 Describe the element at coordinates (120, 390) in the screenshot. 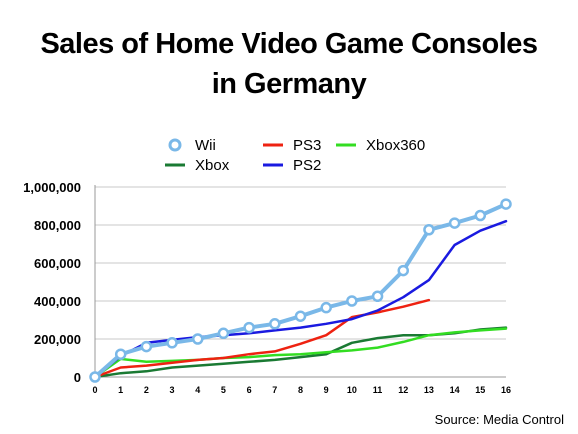

I see `x-tick-label: 1` at that location.